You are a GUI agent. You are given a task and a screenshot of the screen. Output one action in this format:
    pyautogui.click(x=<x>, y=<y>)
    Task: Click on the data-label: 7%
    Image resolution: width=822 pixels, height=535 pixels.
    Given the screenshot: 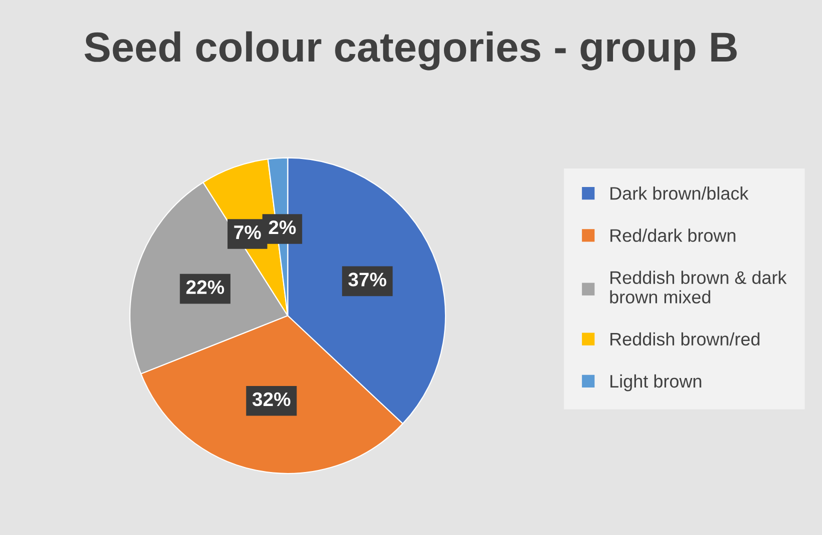 What is the action you would take?
    pyautogui.click(x=247, y=232)
    